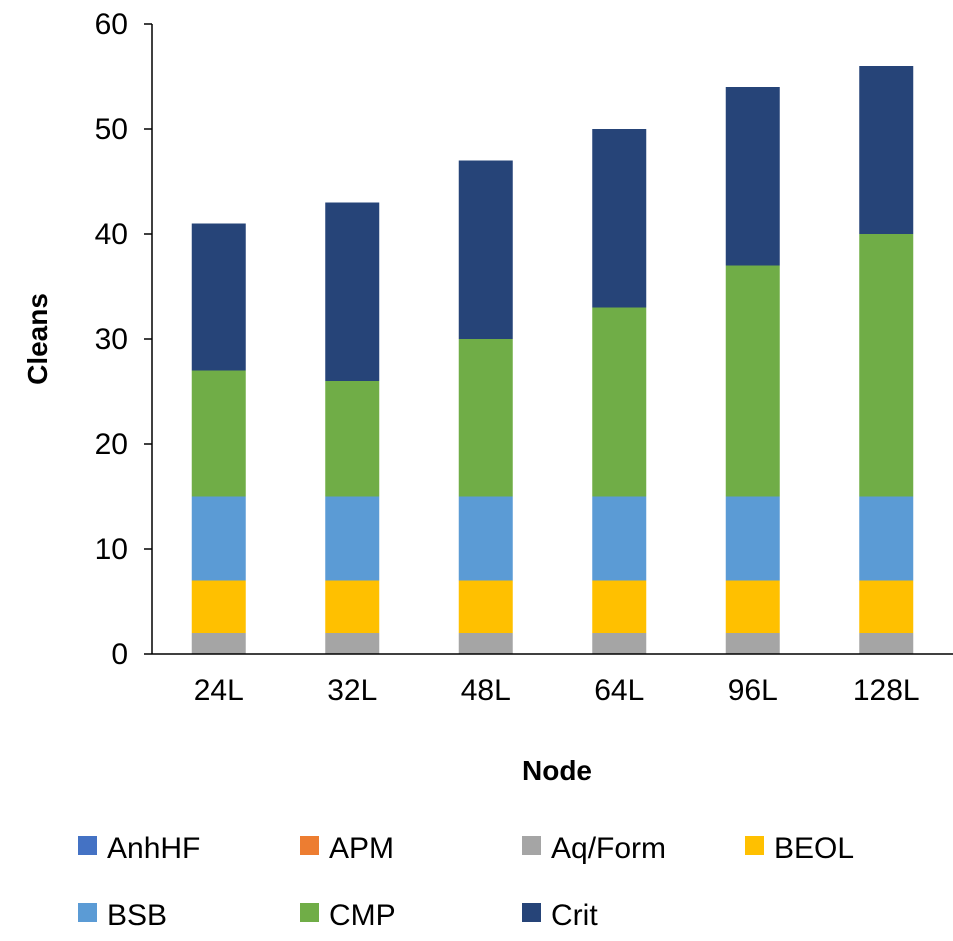 The image size is (953, 941). I want to click on y-tick-label: 10, so click(111, 549).